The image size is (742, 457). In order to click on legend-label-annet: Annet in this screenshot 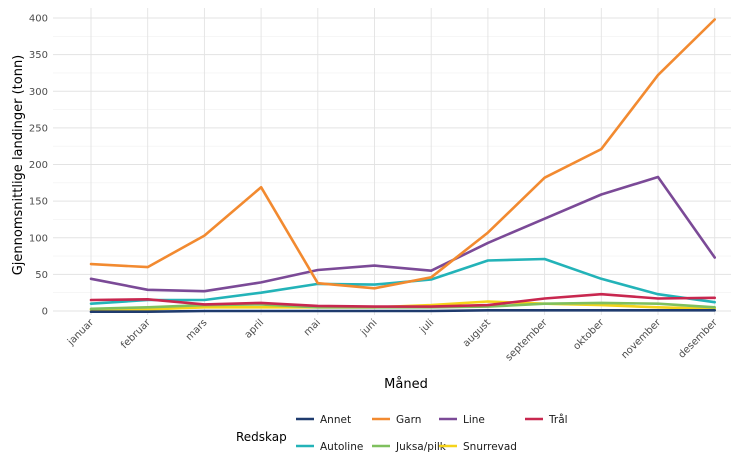, I will do `click(335, 420)`.